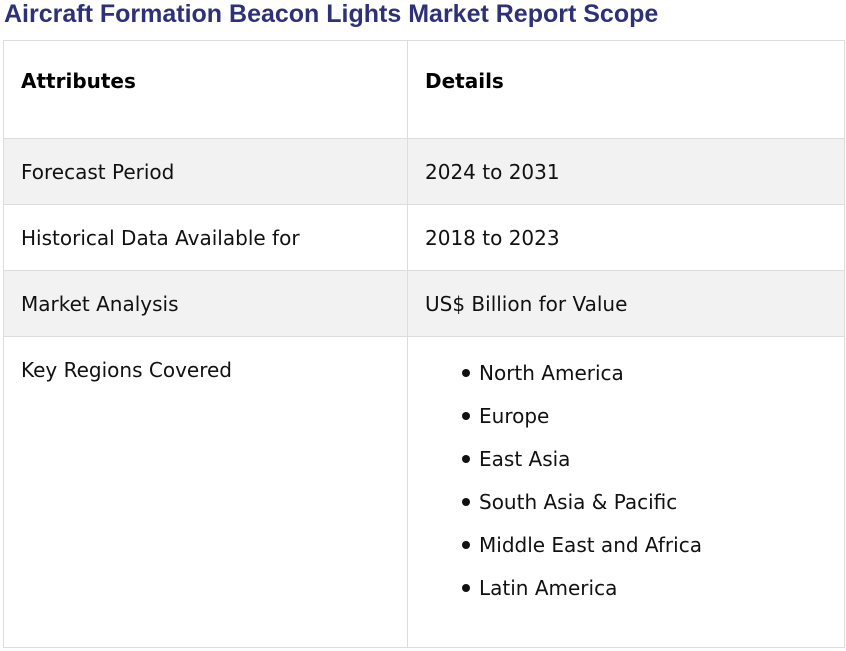 The image size is (846, 651). What do you see at coordinates (205, 89) in the screenshot?
I see `column-header-attributes: Attributes` at bounding box center [205, 89].